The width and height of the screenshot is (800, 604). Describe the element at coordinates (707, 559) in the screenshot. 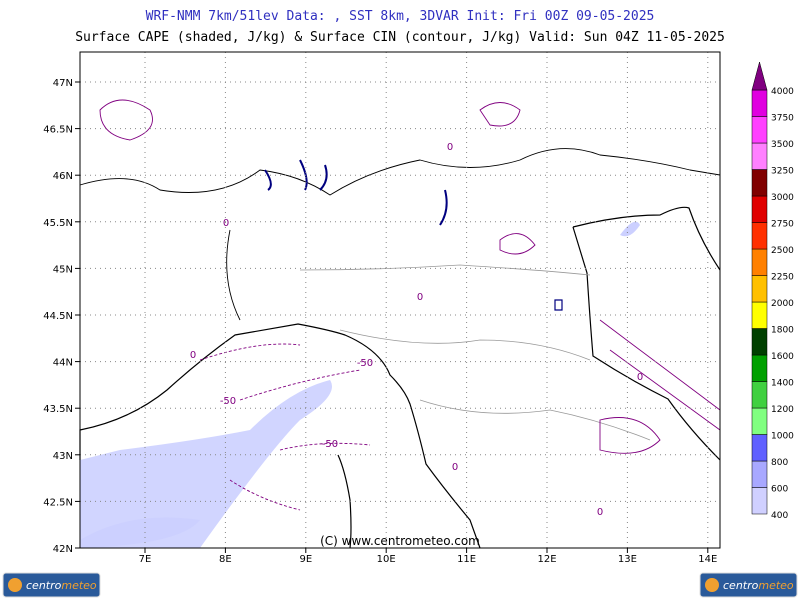

I see `lon-label: 14E` at that location.